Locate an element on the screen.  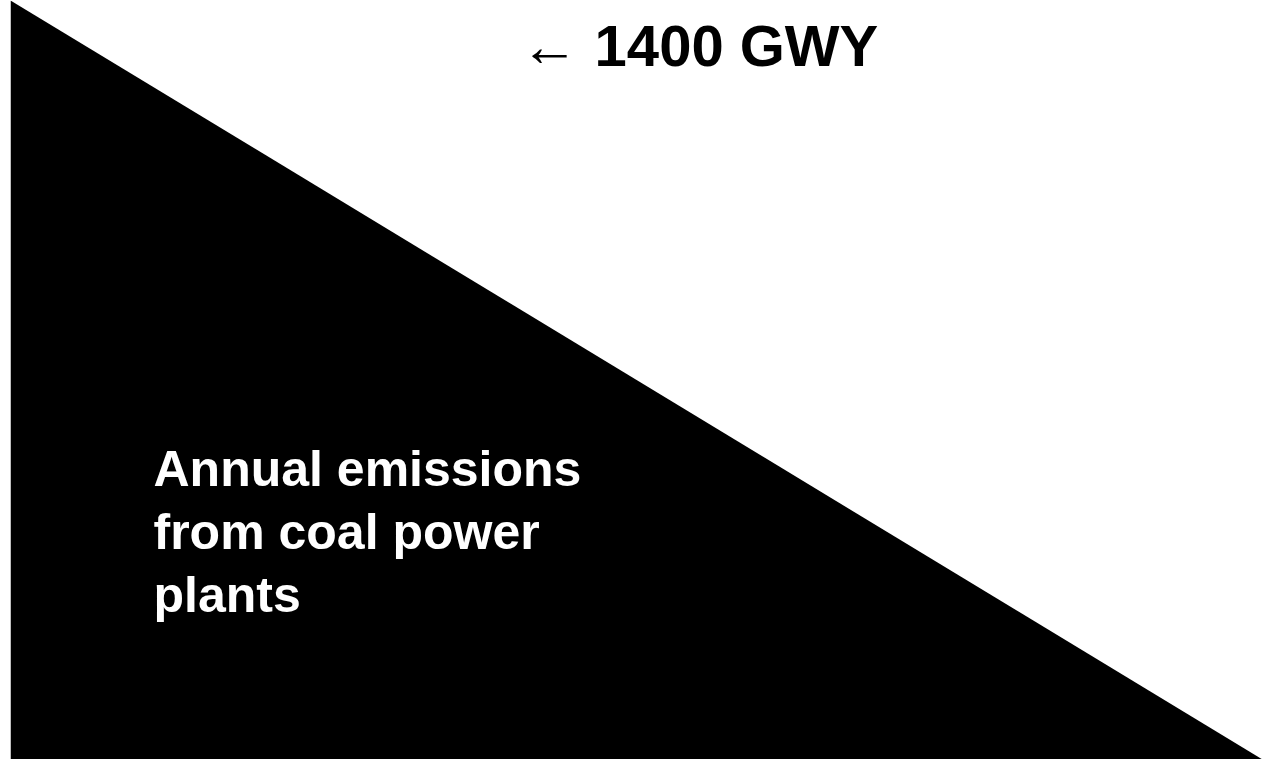
series-label: Annual emissions from coal power plants is located at coordinates (367, 531).